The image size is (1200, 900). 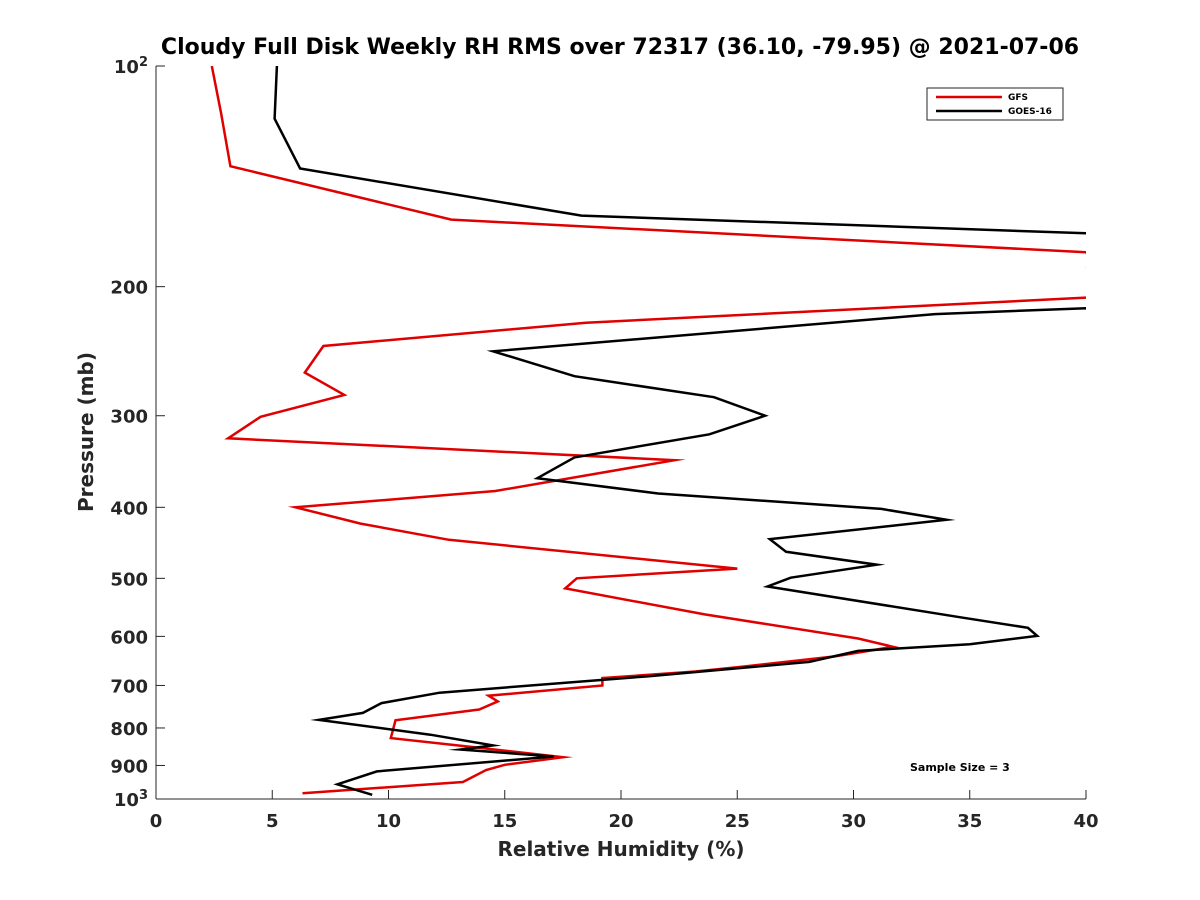 I want to click on x-tick-label: 15, so click(x=504, y=821).